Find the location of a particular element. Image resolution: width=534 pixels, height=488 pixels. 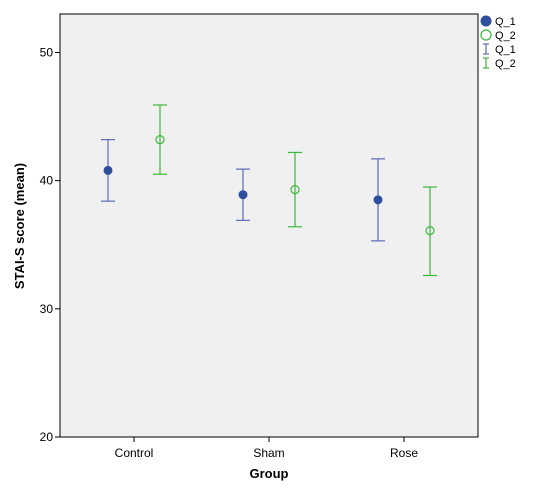

y-tick-label: 30 is located at coordinates (47, 309).